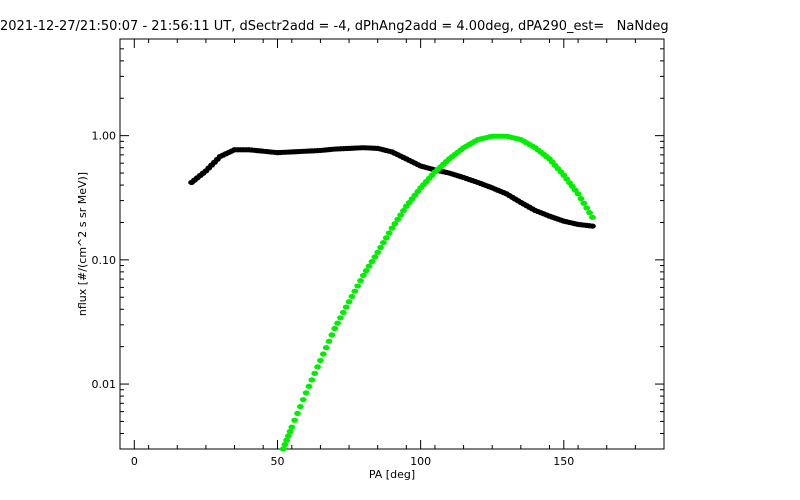  What do you see at coordinates (563, 461) in the screenshot?
I see `x-tick-label: 150` at bounding box center [563, 461].